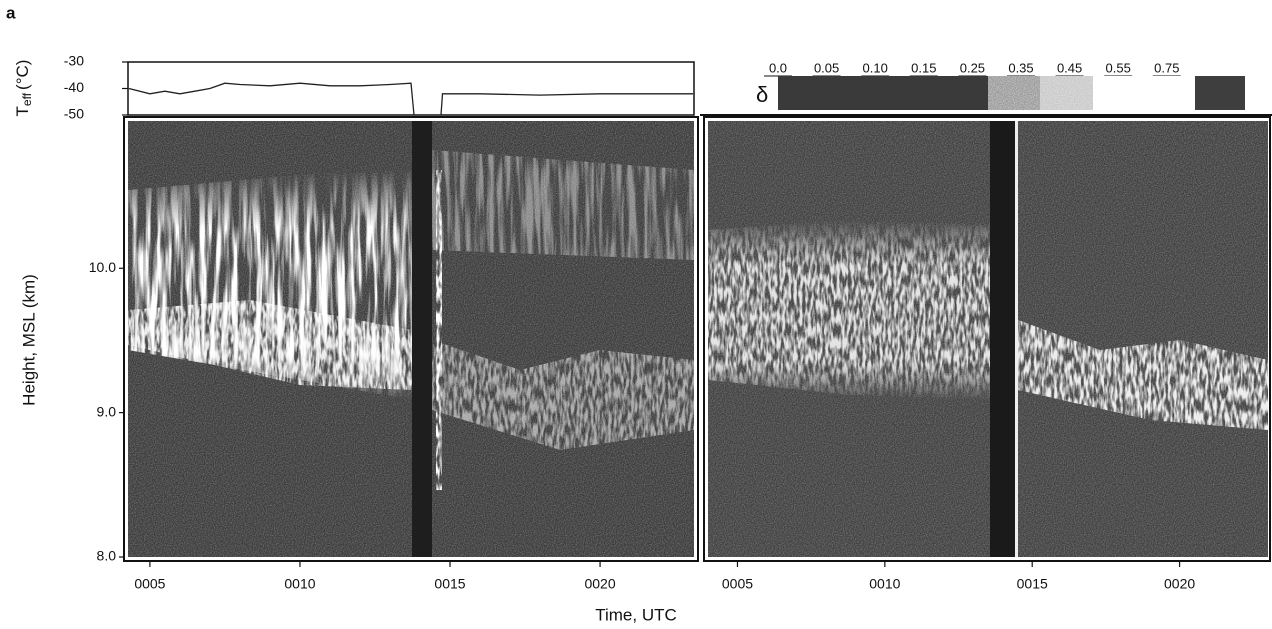 This screenshot has width=1272, height=629. What do you see at coordinates (1020, 67) in the screenshot?
I see `colorbar-tick-label: 0.35` at bounding box center [1020, 67].